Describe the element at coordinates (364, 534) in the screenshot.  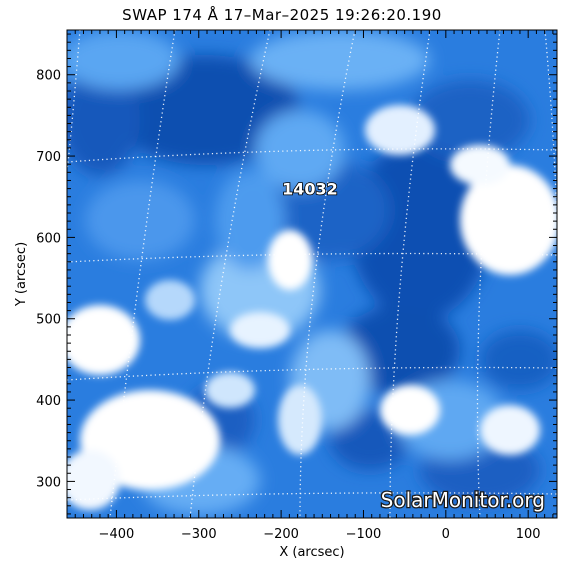
I see `x-tick-label: −100` at that location.